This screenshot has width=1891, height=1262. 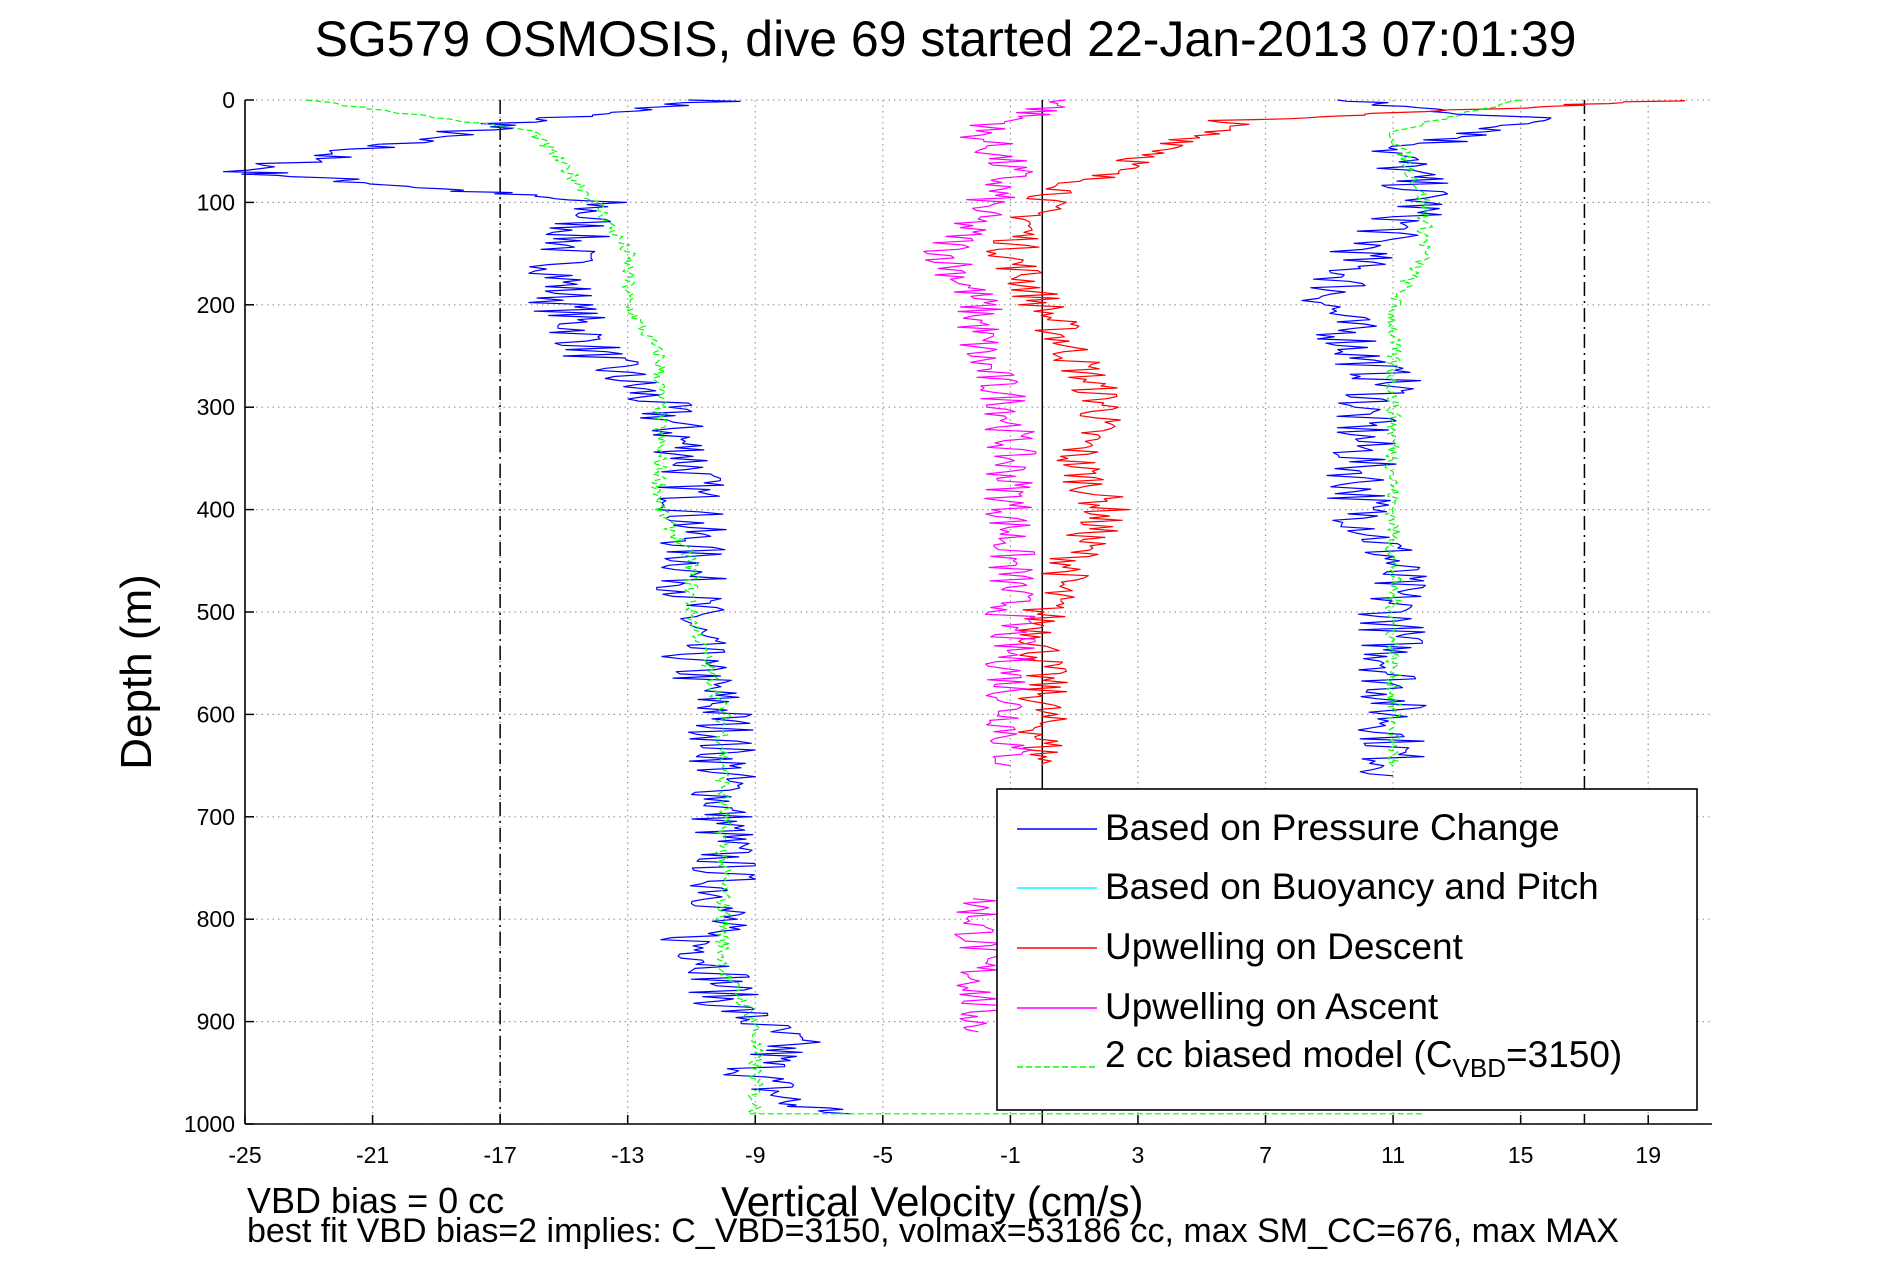 I want to click on y-tick-label: 600, so click(x=216, y=714).